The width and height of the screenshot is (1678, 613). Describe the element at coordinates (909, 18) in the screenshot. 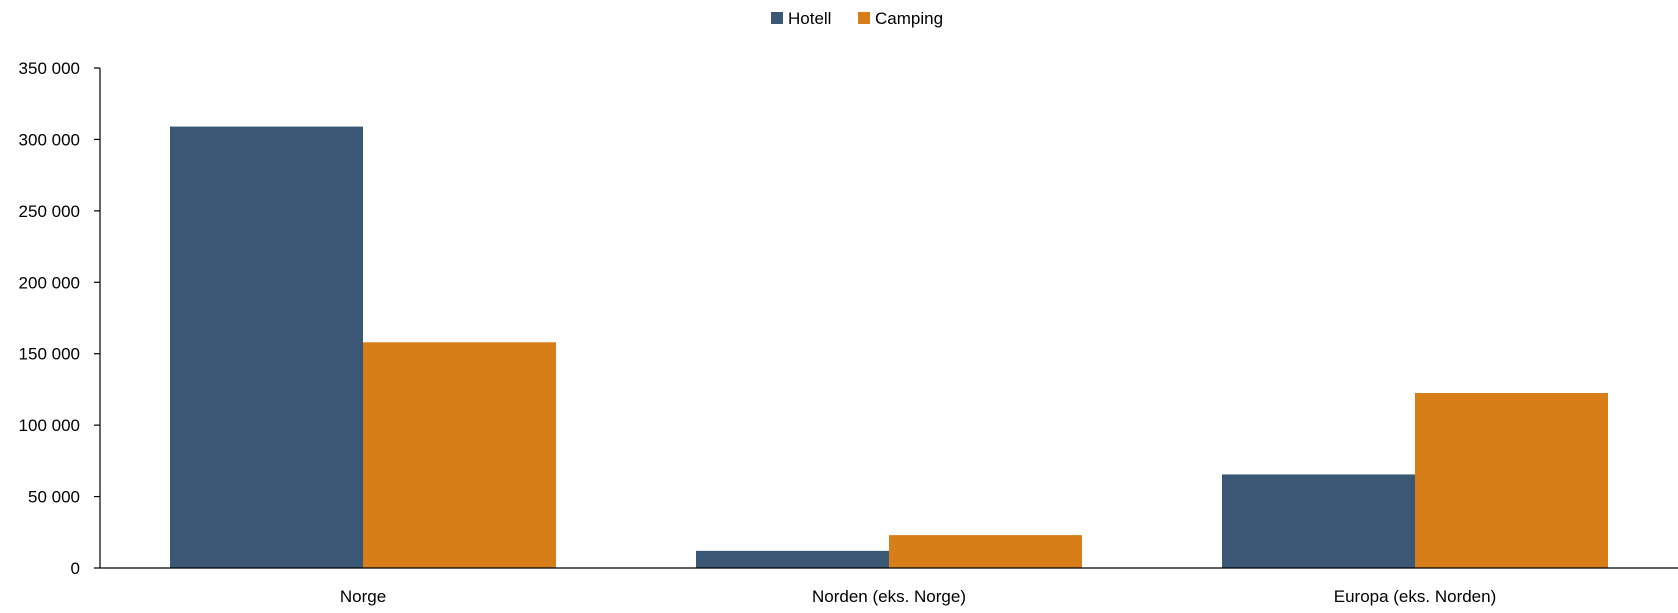

I see `legend-label-camping: Camping` at that location.